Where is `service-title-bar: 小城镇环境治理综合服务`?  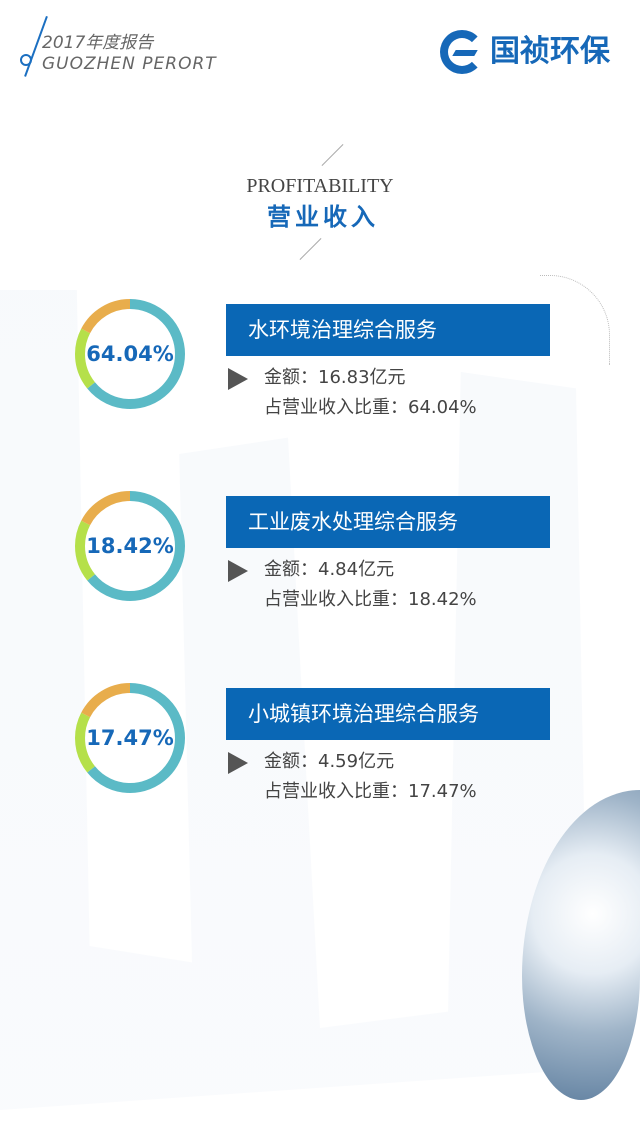 service-title-bar: 小城镇环境治理综合服务 is located at coordinates (388, 714).